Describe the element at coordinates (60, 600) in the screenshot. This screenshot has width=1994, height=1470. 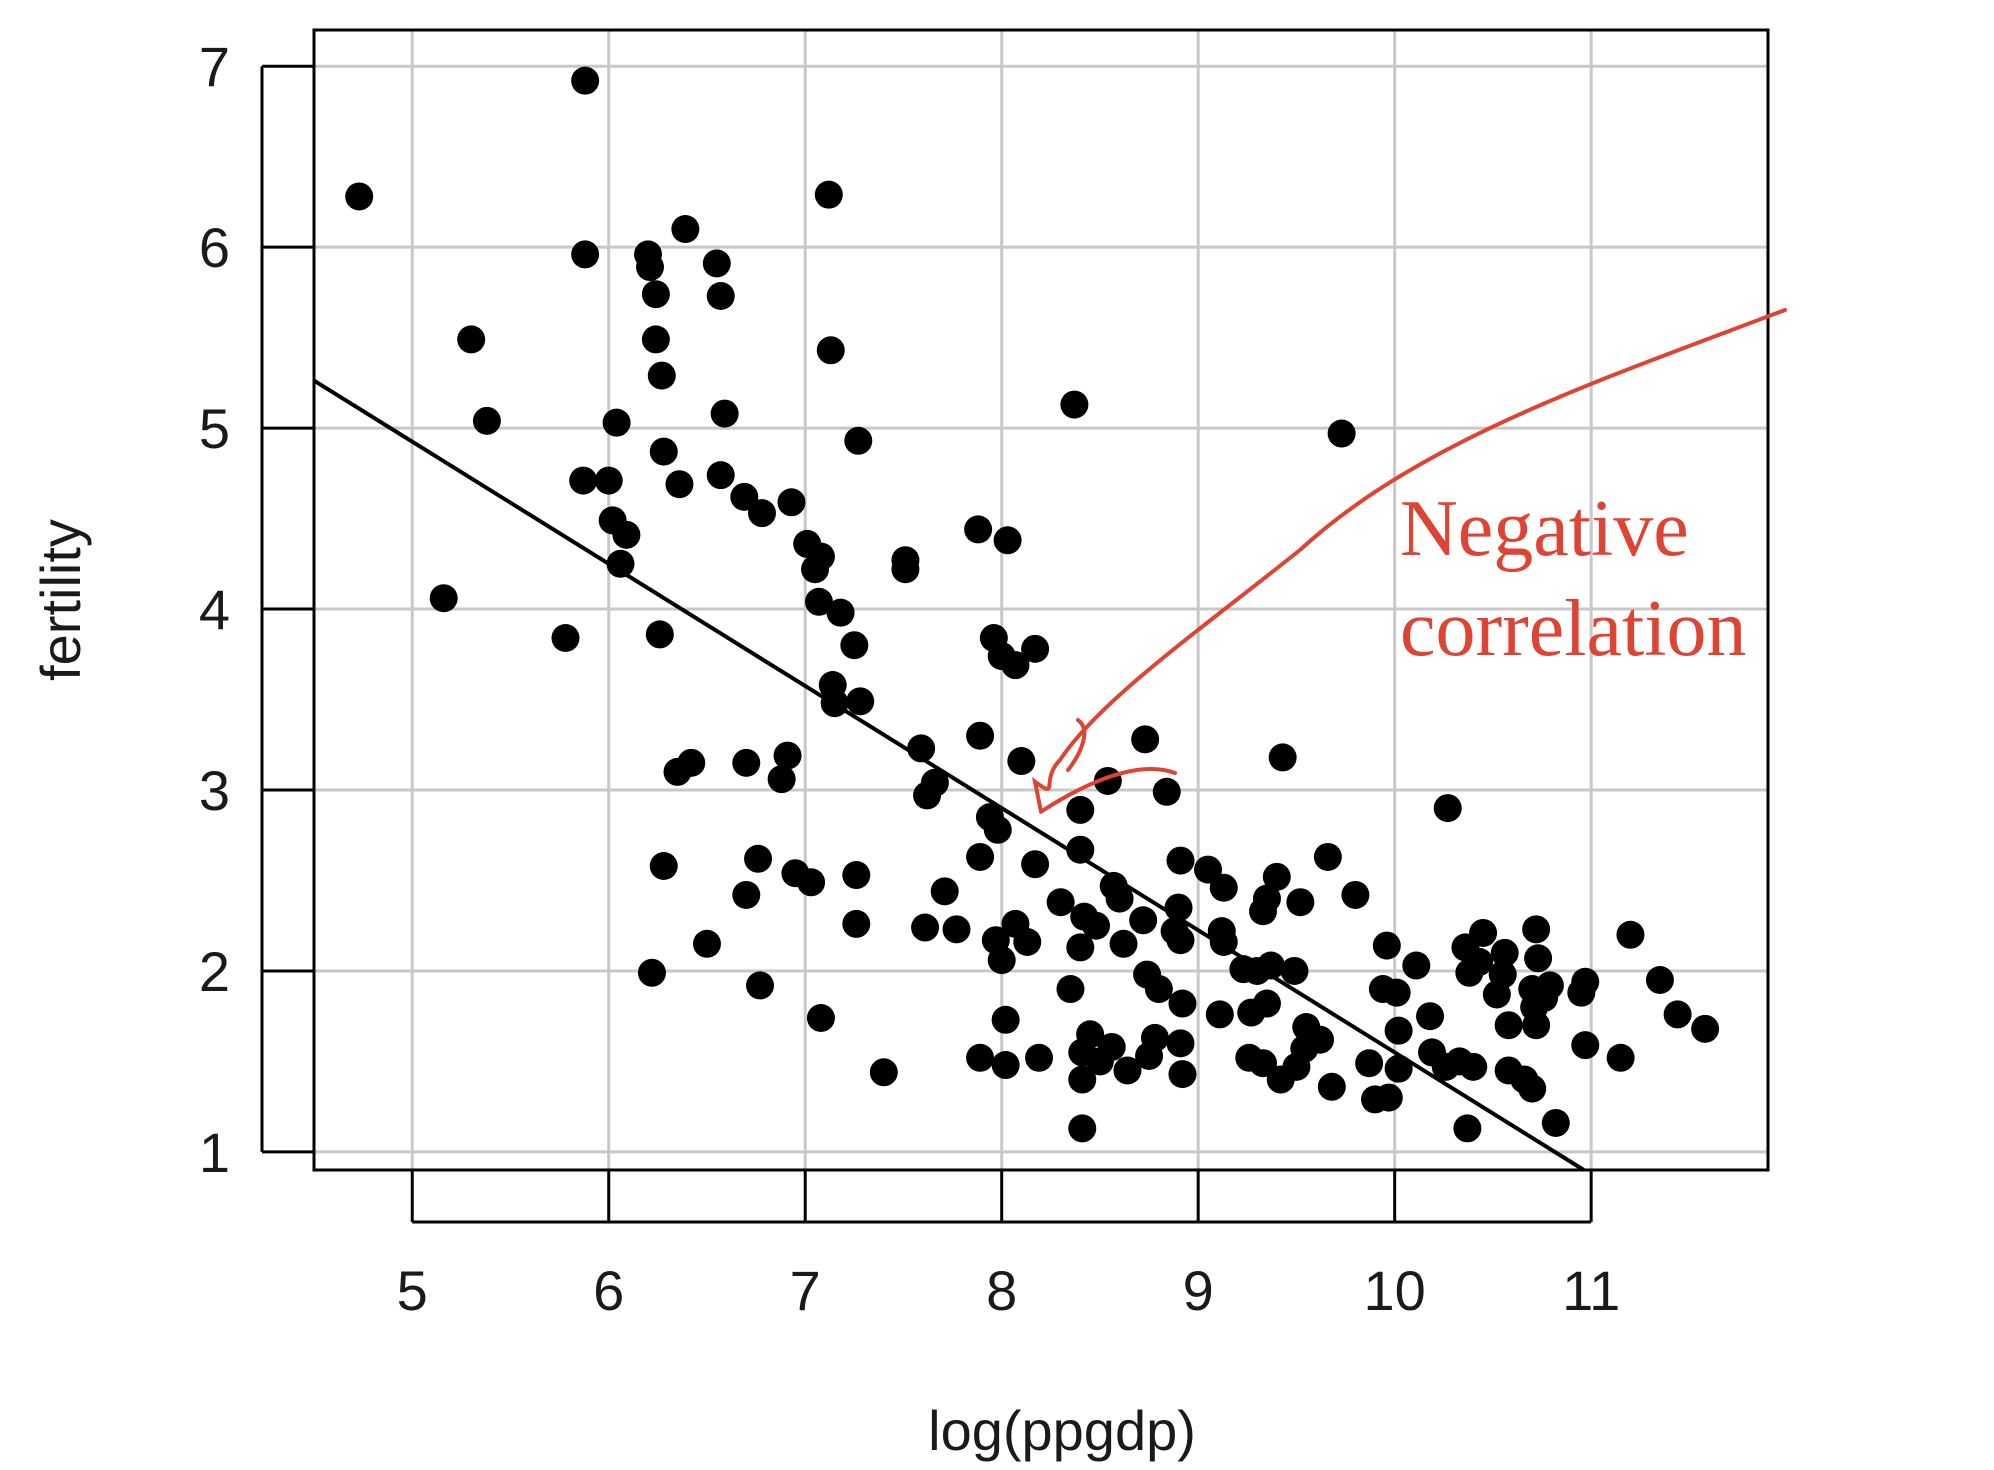
I see `y-axis-title: fertility` at that location.